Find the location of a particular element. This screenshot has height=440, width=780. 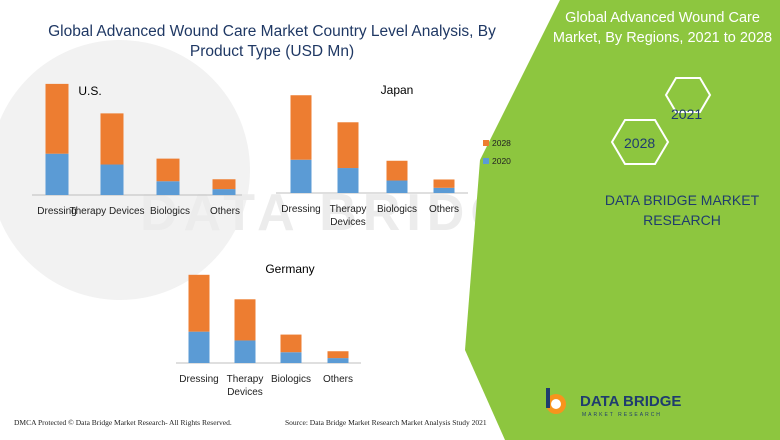

u-s-chart-title: U.S. is located at coordinates (89, 91).